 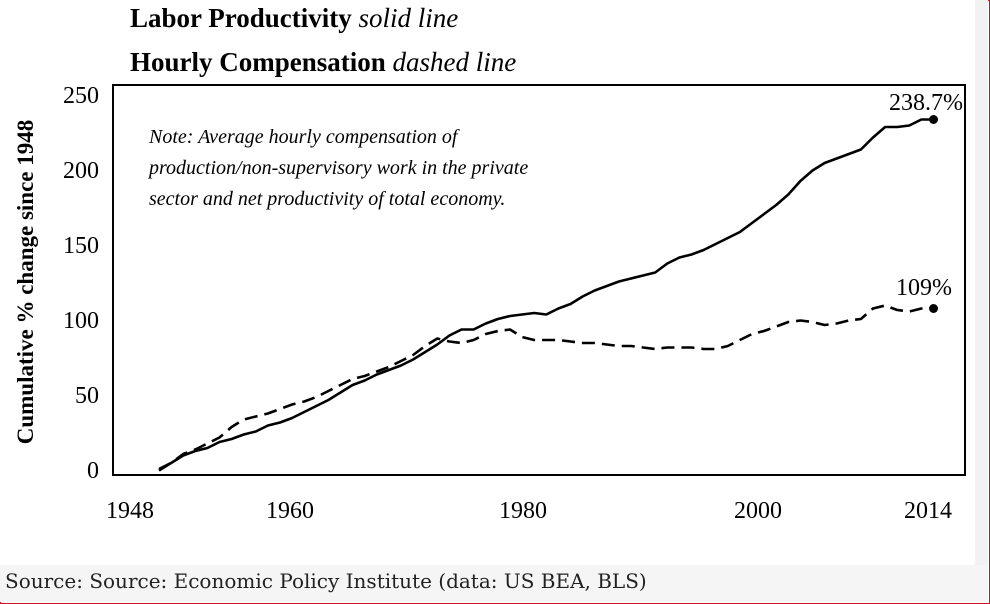 What do you see at coordinates (924, 288) in the screenshot?
I see `series-end-label: 109%` at bounding box center [924, 288].